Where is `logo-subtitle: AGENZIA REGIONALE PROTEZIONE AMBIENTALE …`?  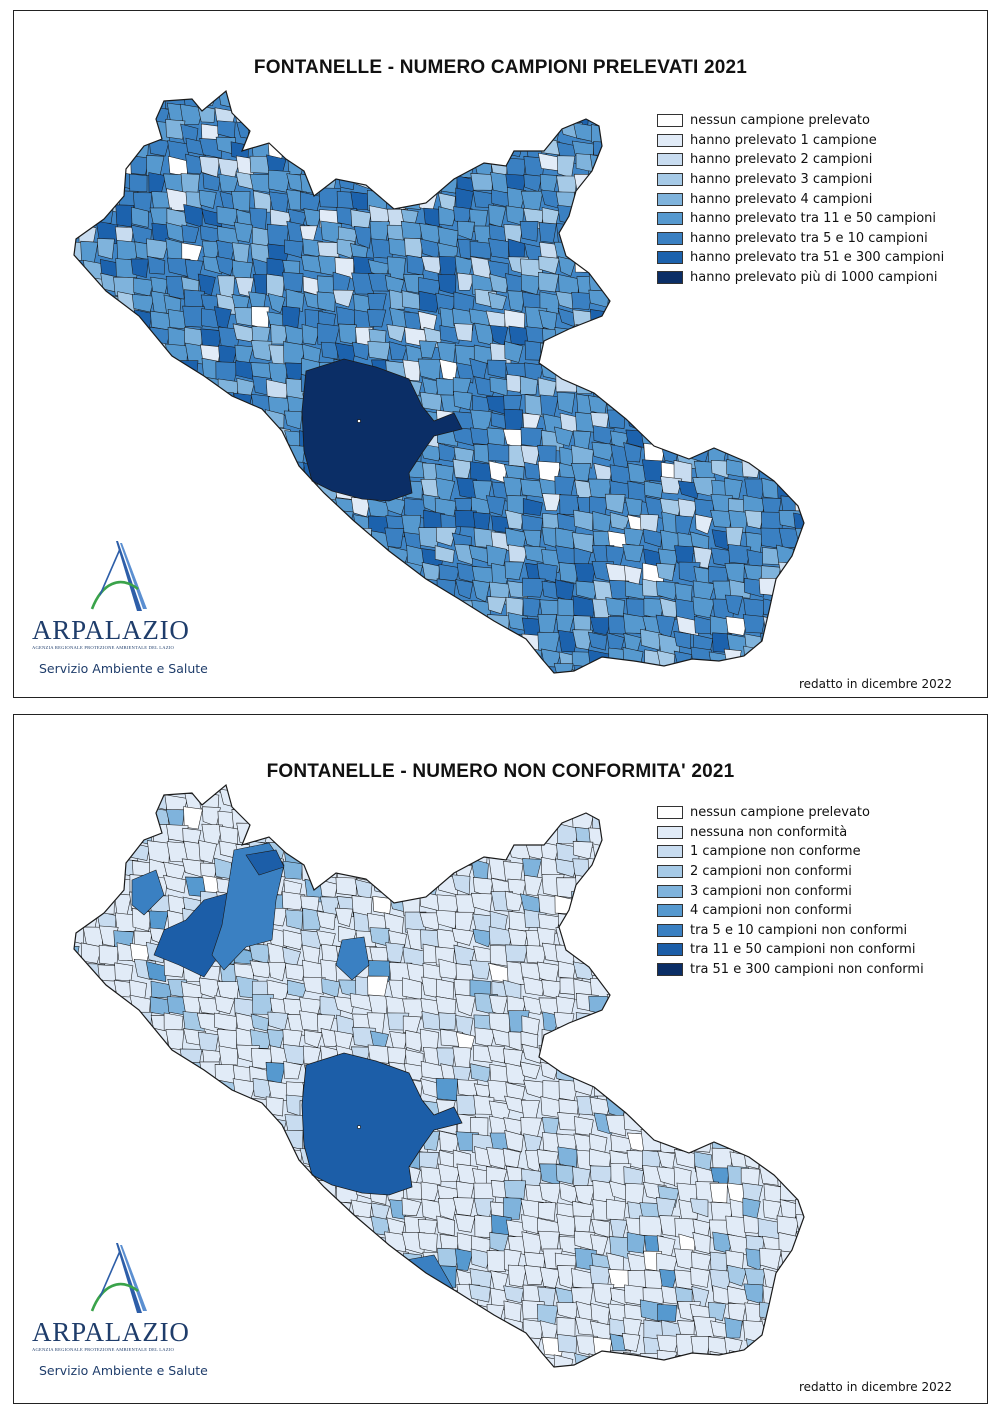
logo-subtitle: AGENZIA REGIONALE PROTEZIONE AMBIENTALE … is located at coordinates (103, 1349).